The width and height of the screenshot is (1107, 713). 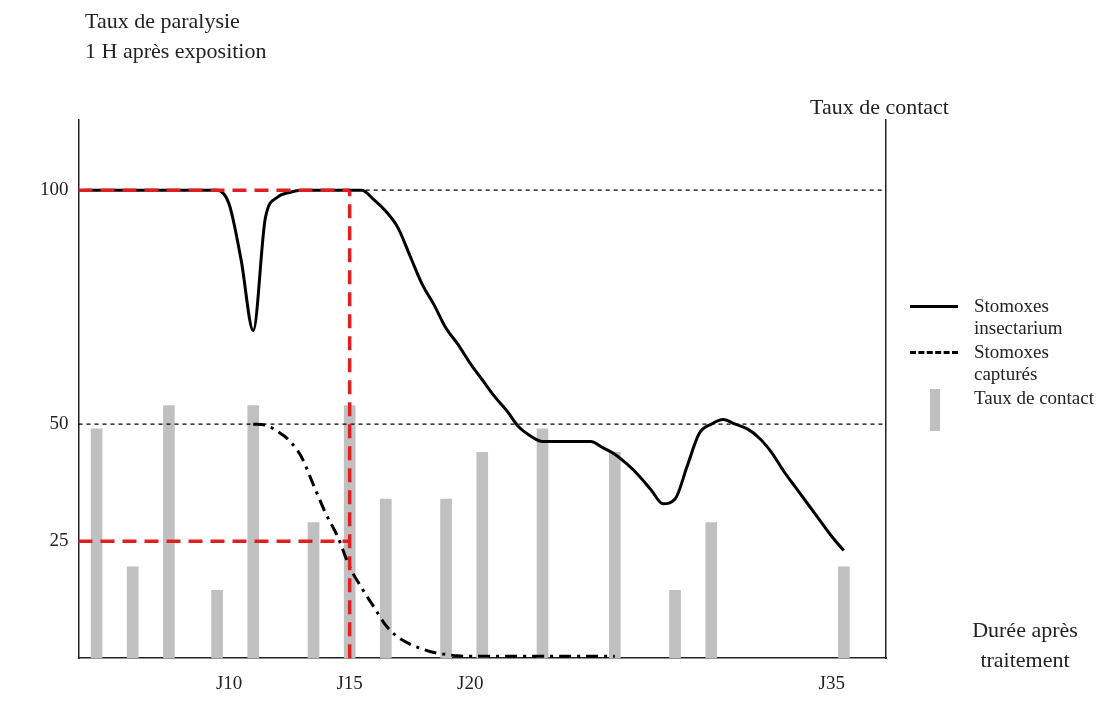 I want to click on legend-label: Taux de contact, so click(x=1034, y=398).